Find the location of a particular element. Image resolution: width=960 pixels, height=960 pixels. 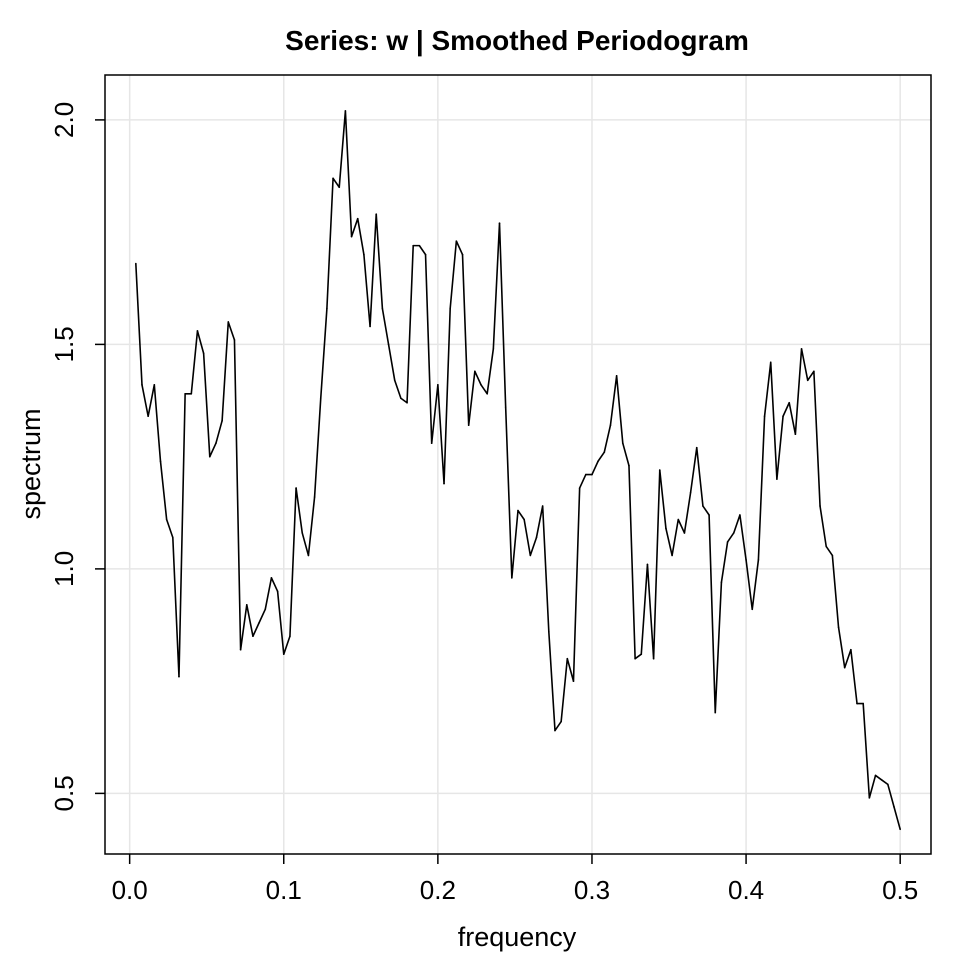

x-tick-label: 0.4 is located at coordinates (746, 890).